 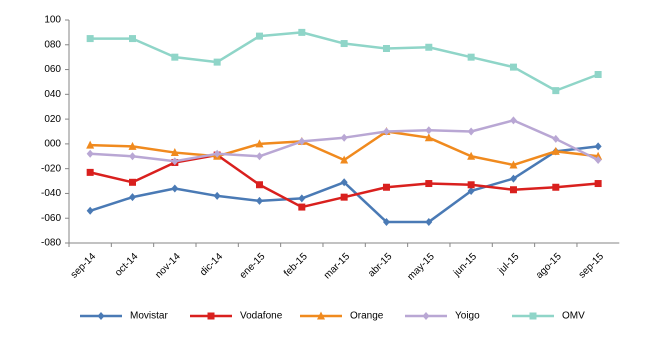 What do you see at coordinates (51, 168) in the screenshot?
I see `y-tick-label: -020` at bounding box center [51, 168].